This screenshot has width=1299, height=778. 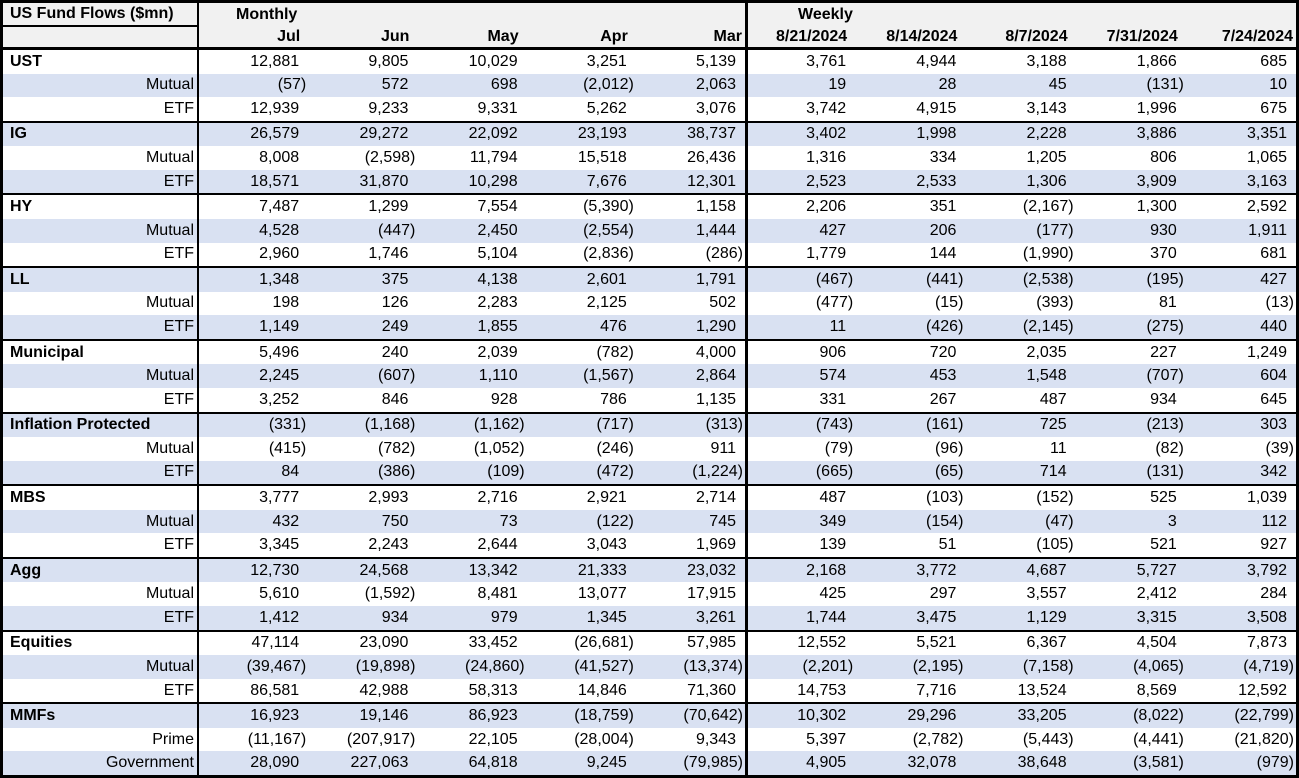 I want to click on value-cell: 572, so click(x=395, y=85).